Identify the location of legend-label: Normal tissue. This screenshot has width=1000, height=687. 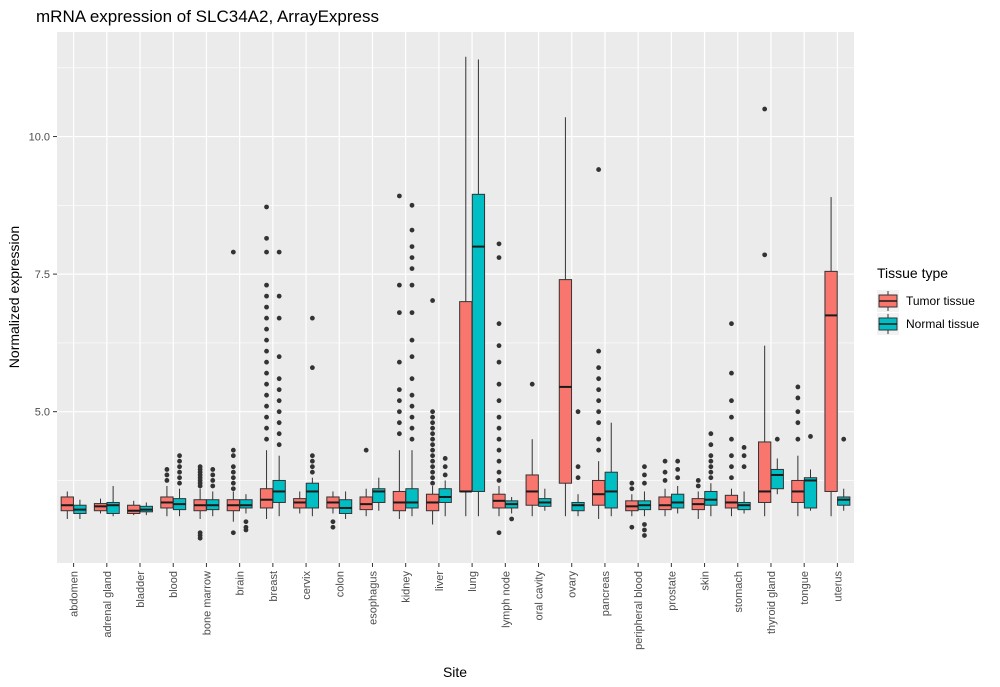
(943, 324).